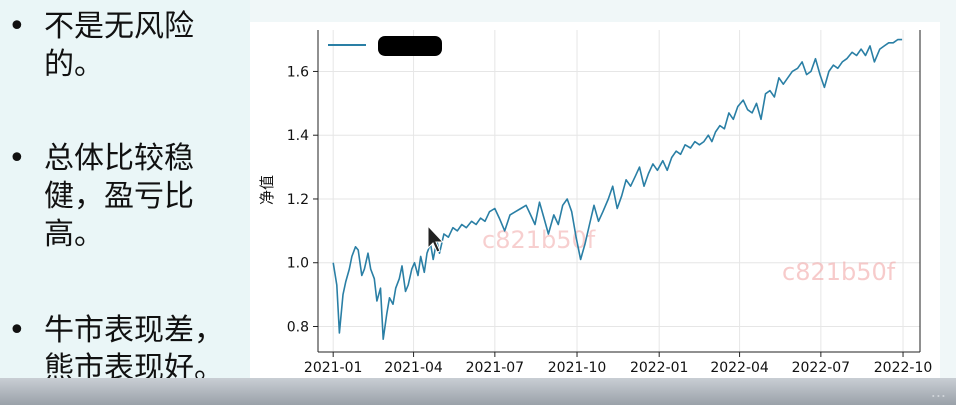  I want to click on watermark-text: c821b50f, so click(839, 272).